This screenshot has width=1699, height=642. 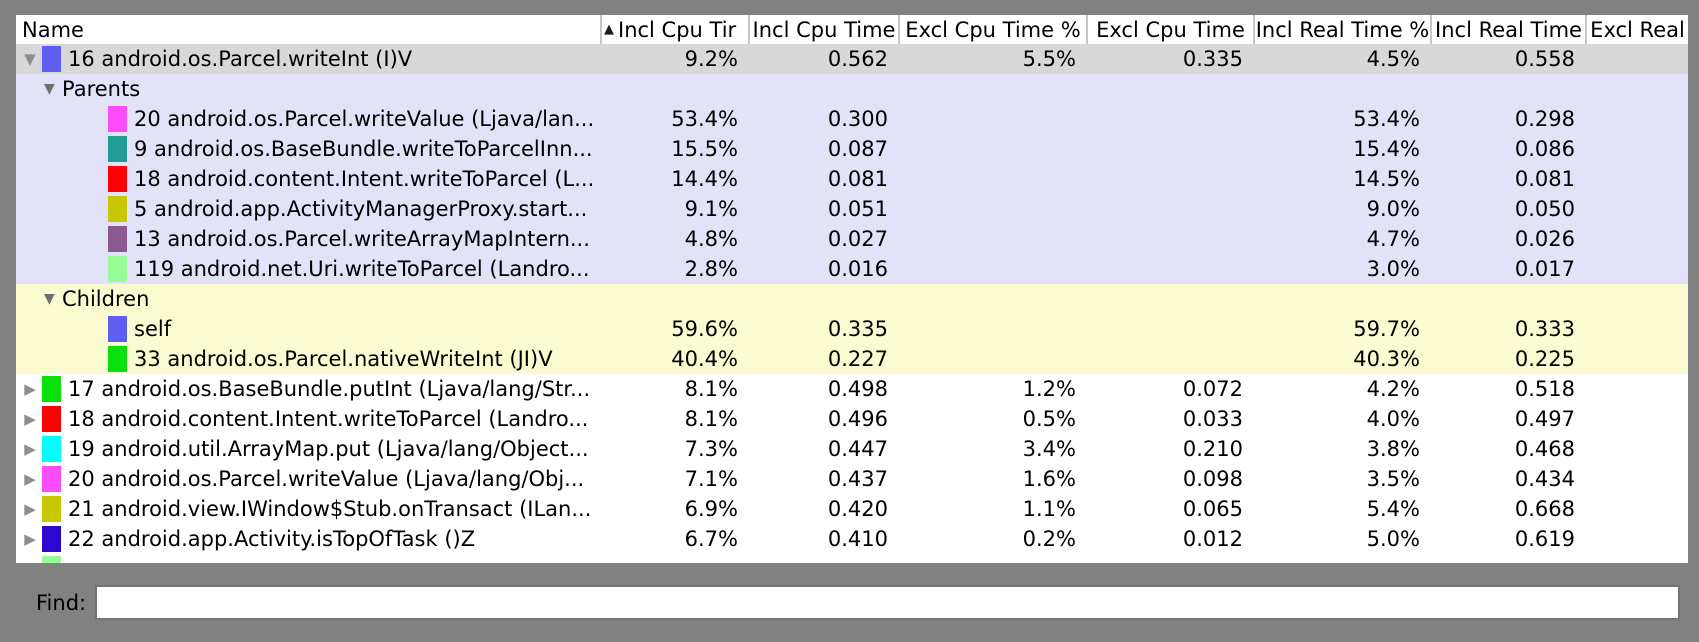 I want to click on column-header-excl-cpu-time-pct: Excl Cpu Time %, so click(x=992, y=29).